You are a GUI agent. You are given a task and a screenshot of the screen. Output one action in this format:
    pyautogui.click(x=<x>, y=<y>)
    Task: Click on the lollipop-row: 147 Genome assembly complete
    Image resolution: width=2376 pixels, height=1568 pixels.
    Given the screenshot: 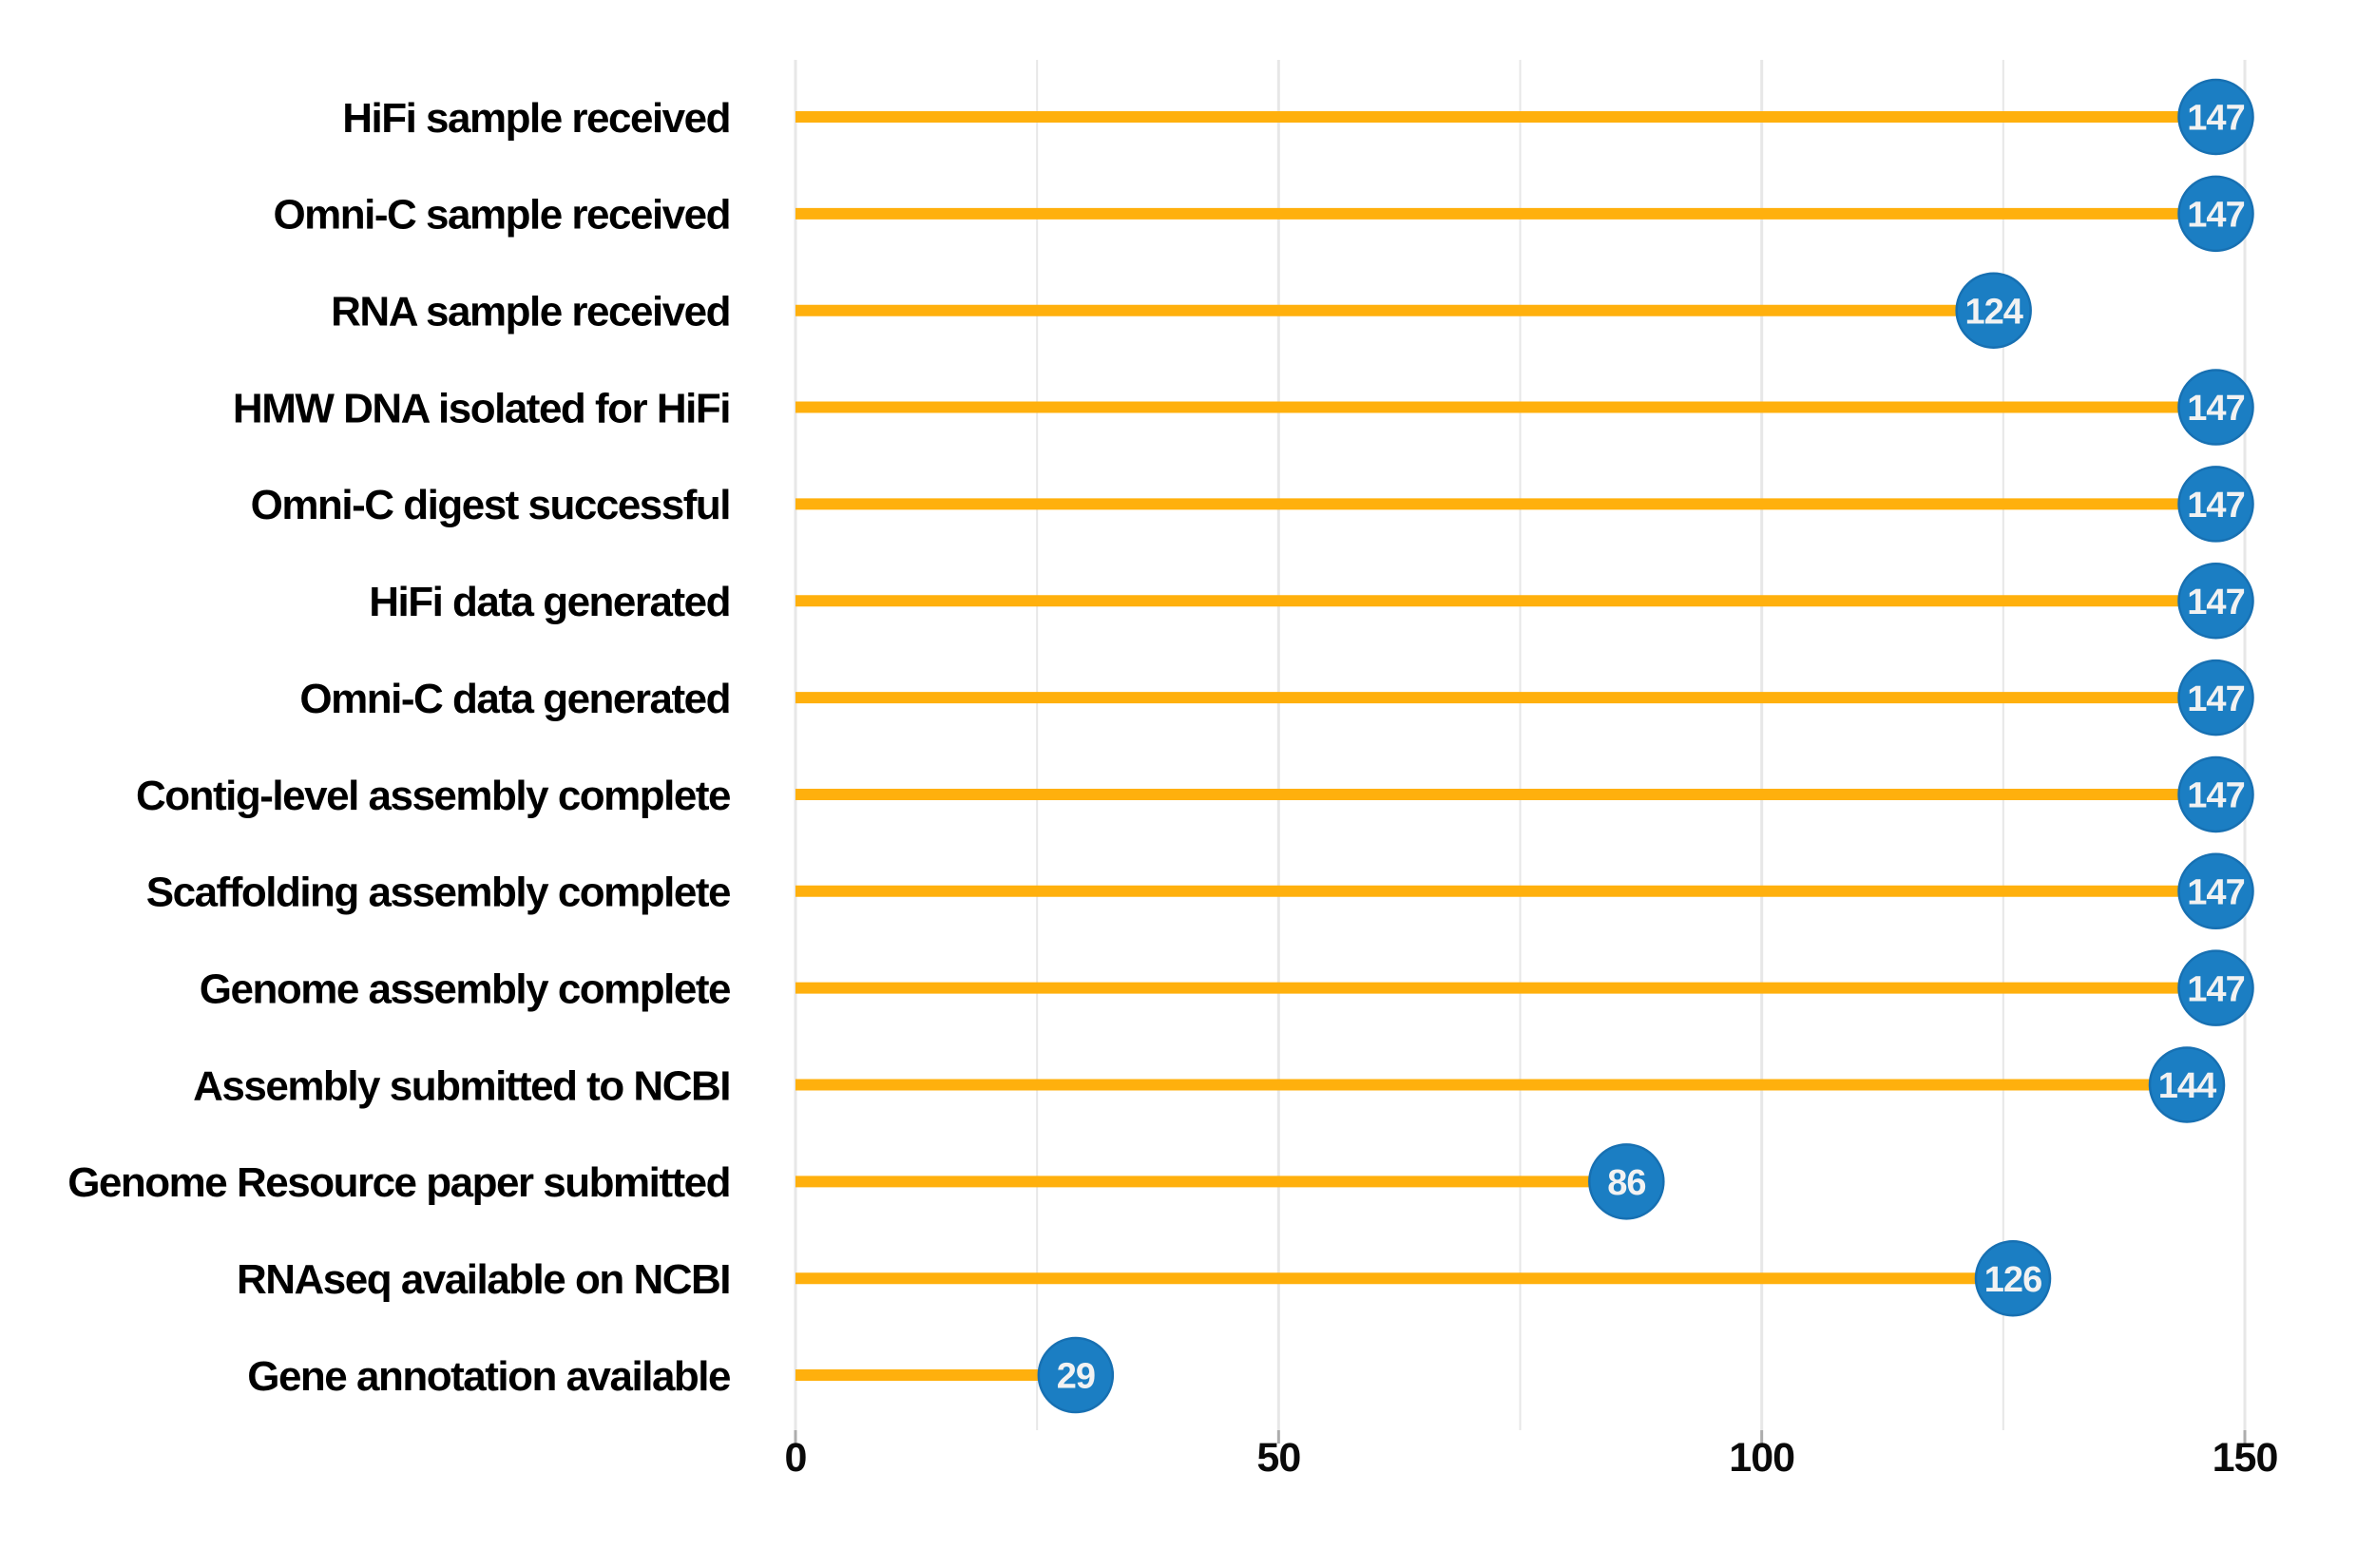 What is the action you would take?
    pyautogui.click(x=1227, y=988)
    